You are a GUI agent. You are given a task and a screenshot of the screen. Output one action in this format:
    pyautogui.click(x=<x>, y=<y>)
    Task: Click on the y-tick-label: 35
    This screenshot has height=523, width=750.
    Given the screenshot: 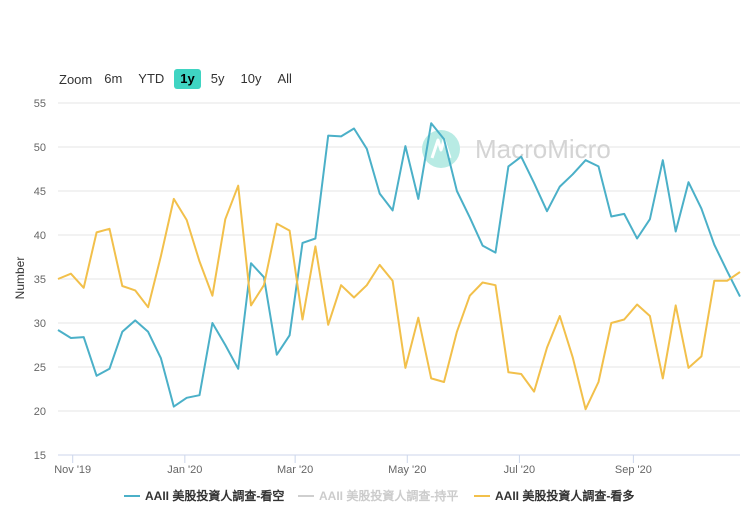 What is the action you would take?
    pyautogui.click(x=40, y=280)
    